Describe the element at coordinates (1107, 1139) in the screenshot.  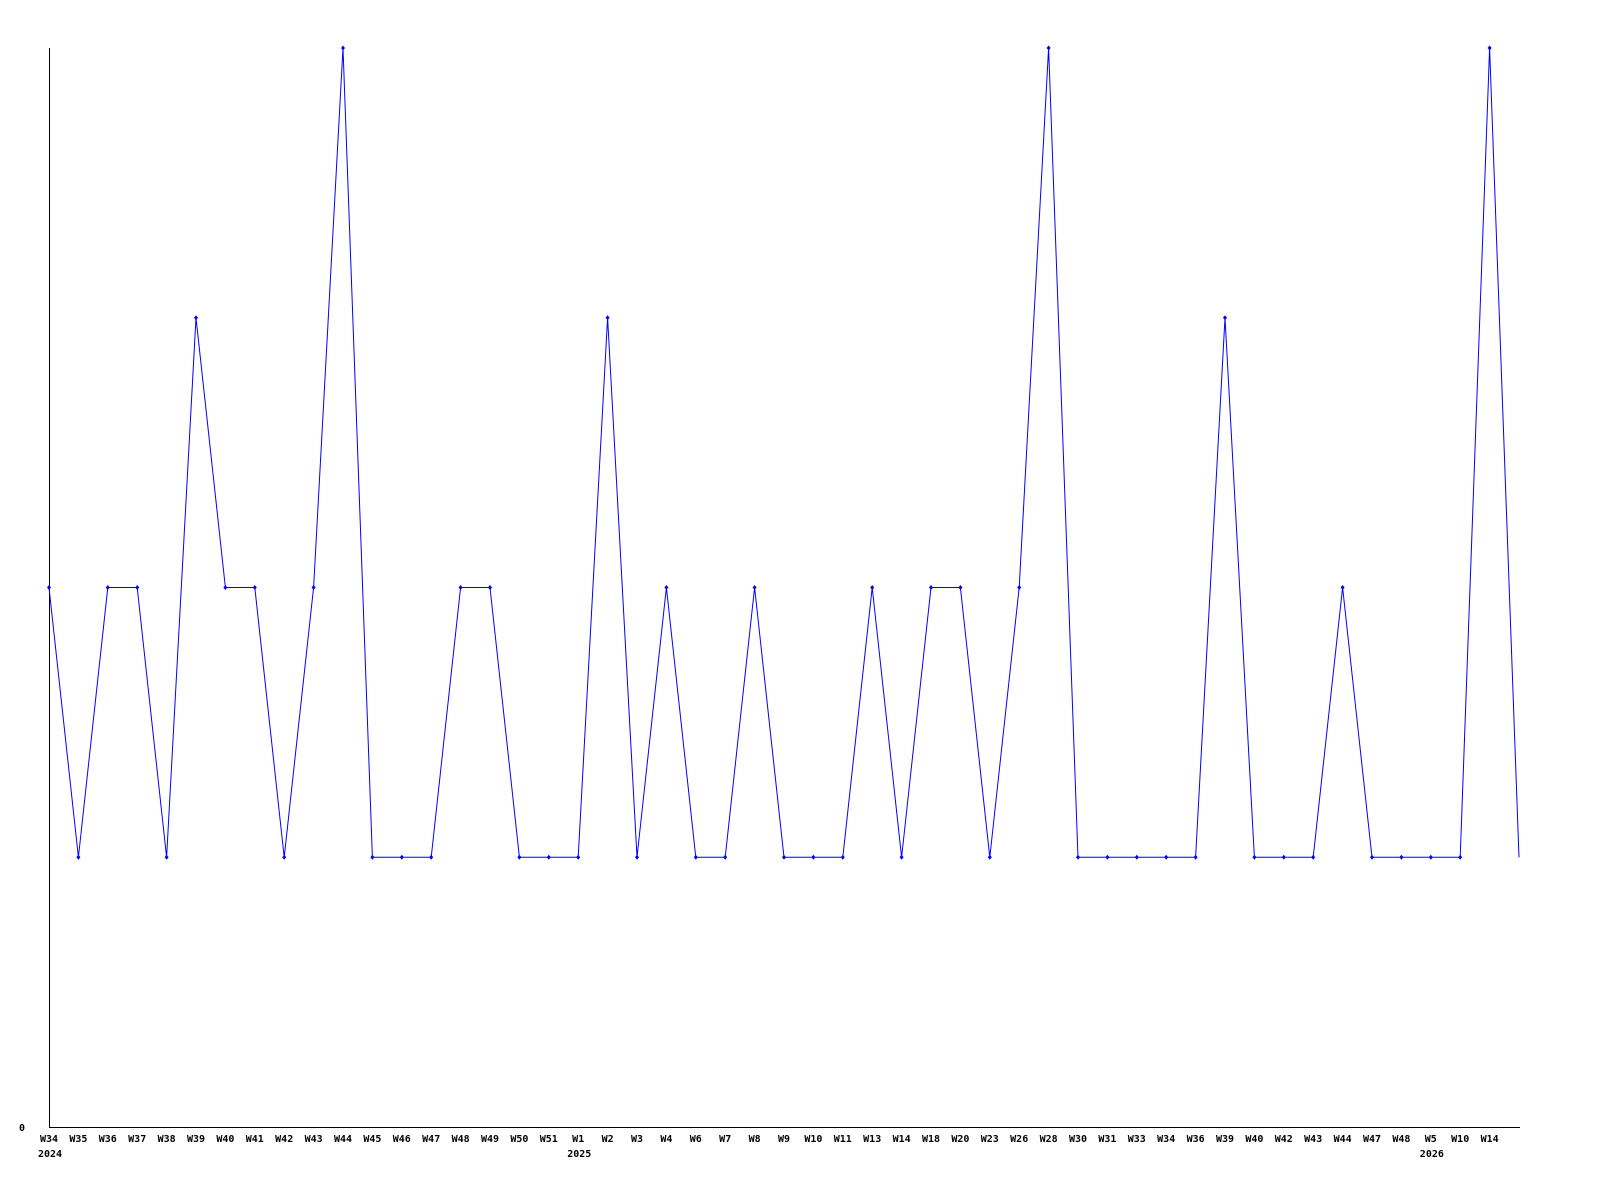
I see `x-tick-label: W31` at that location.